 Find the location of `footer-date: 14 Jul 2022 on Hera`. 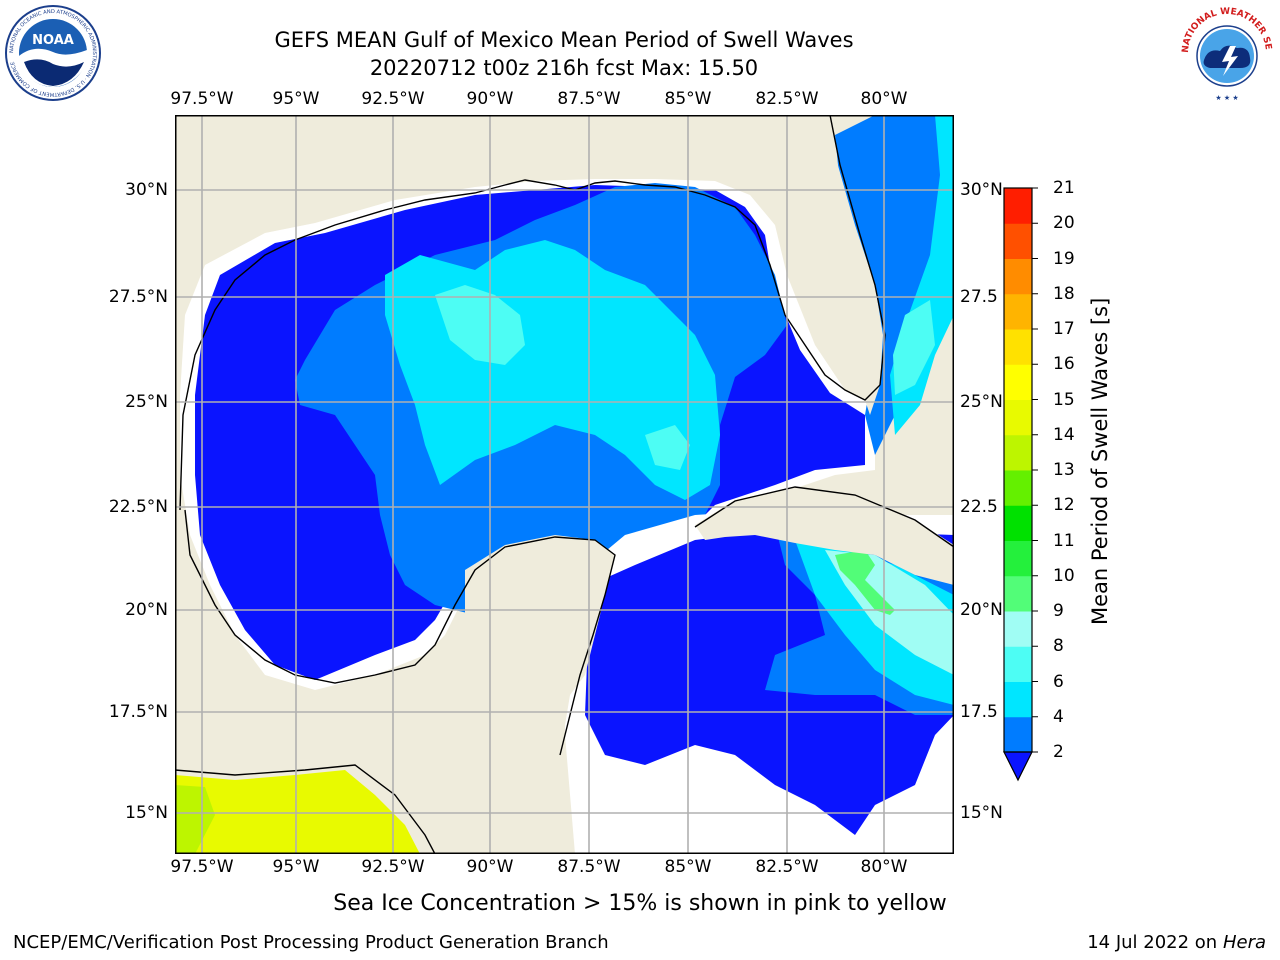

footer-date: 14 Jul 2022 on Hera is located at coordinates (1176, 943).